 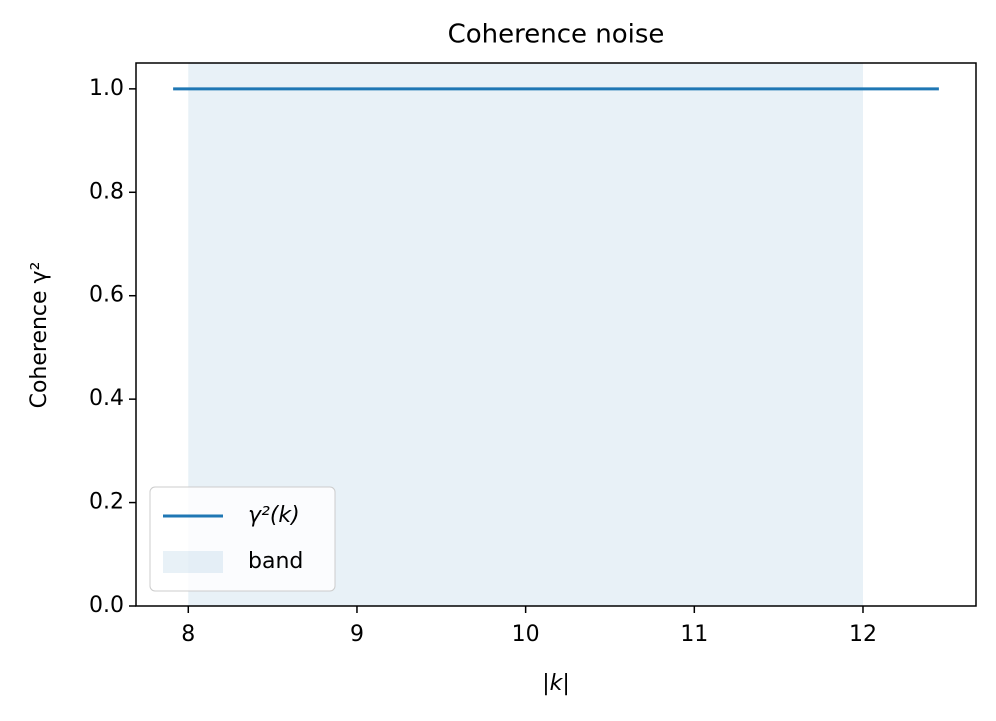 What do you see at coordinates (106, 295) in the screenshot?
I see `y-tick-label: 0.6` at bounding box center [106, 295].